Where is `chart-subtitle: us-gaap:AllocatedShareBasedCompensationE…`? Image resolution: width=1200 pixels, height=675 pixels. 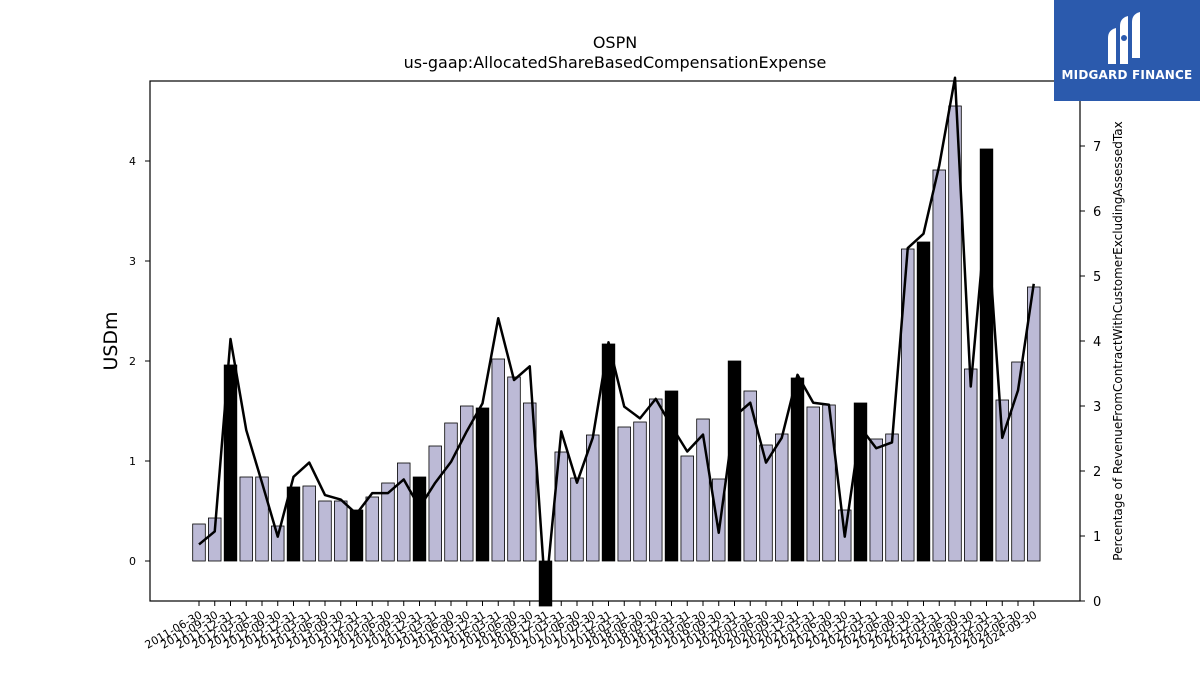 chart-subtitle: us-gaap:AllocatedShareBasedCompensationE… is located at coordinates (615, 62).